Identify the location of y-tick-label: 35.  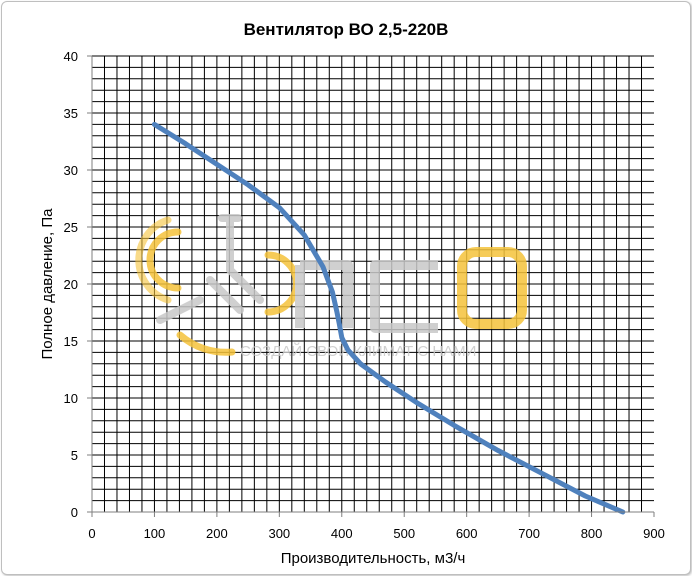
(71, 113).